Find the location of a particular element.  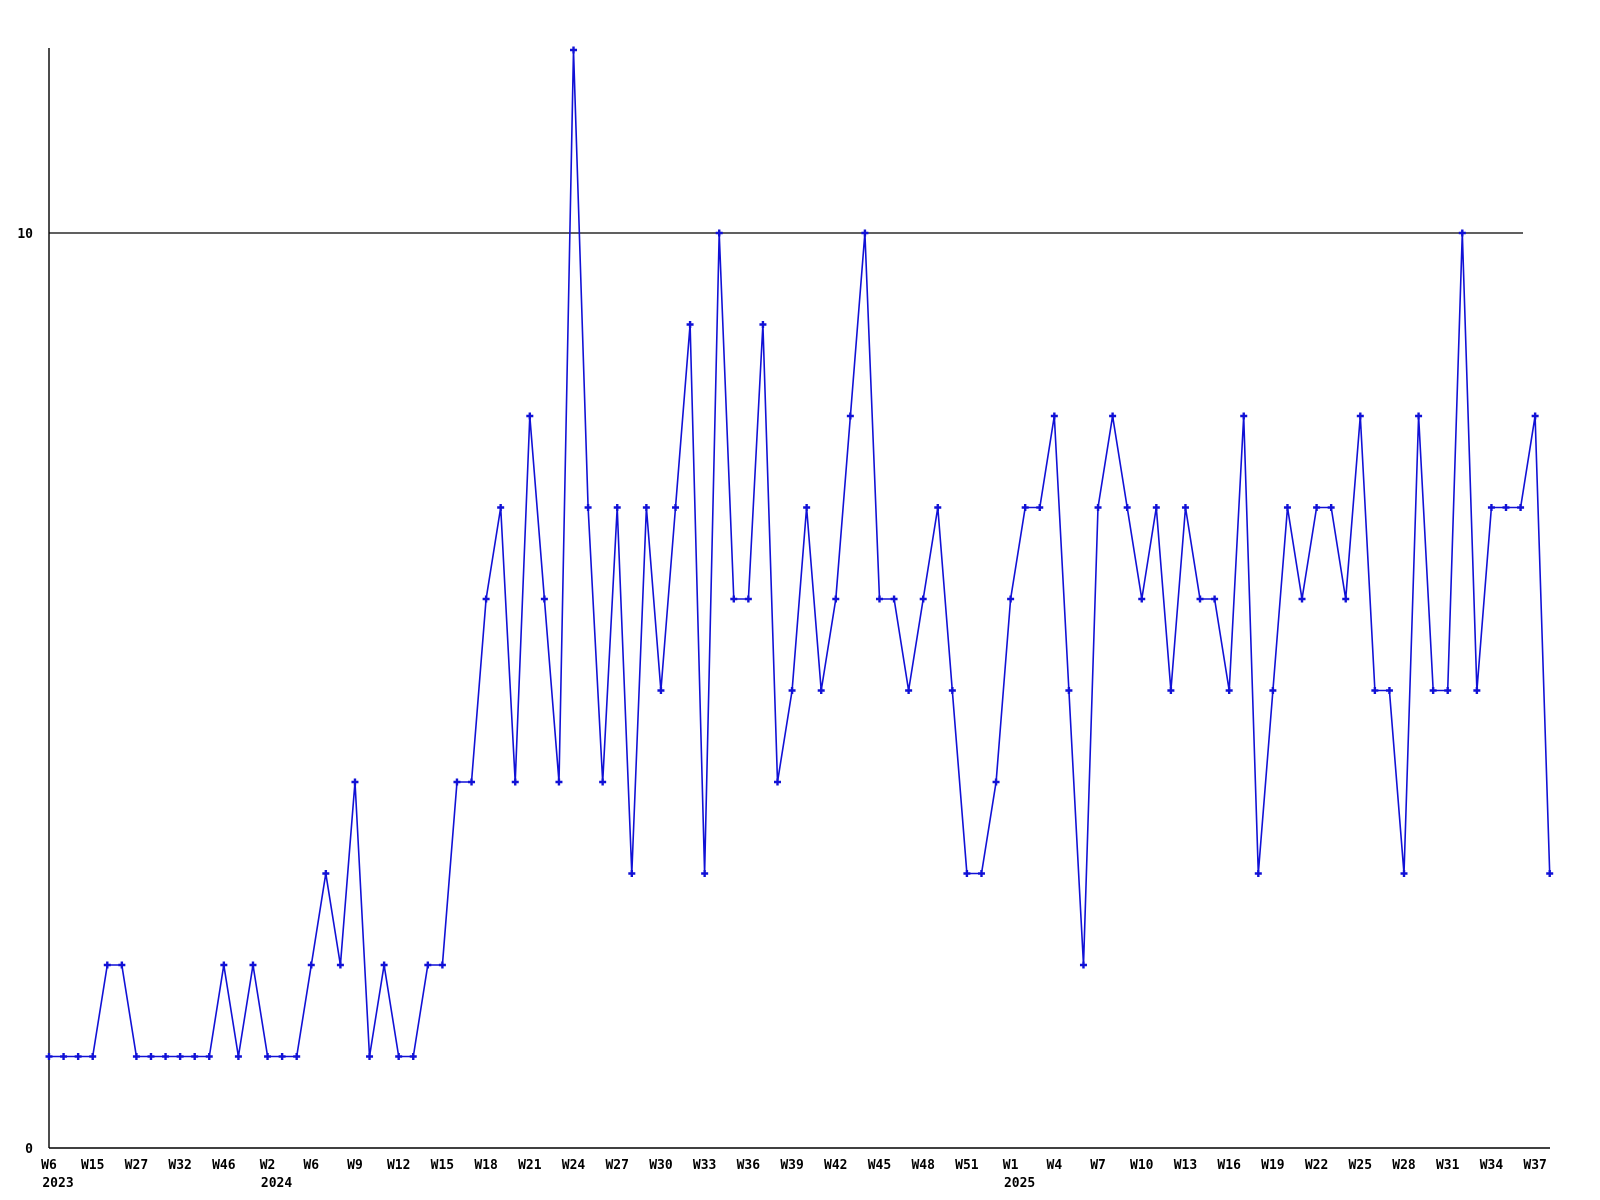

x-tick-label: W28 is located at coordinates (1404, 1165).